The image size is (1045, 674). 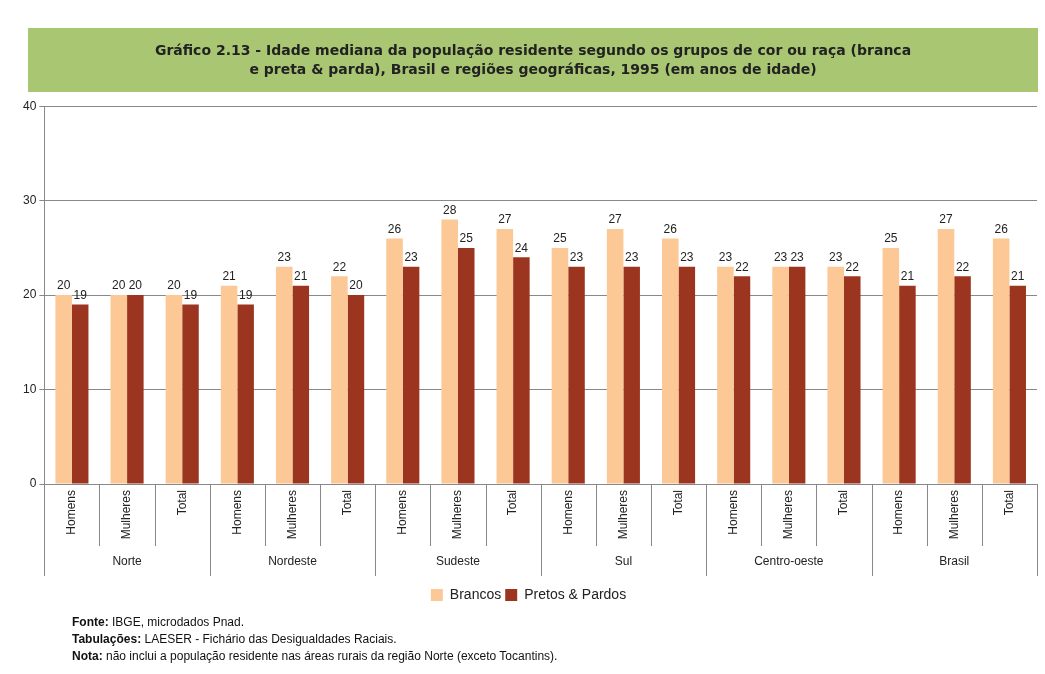 What do you see at coordinates (127, 561) in the screenshot?
I see `text: Norte` at bounding box center [127, 561].